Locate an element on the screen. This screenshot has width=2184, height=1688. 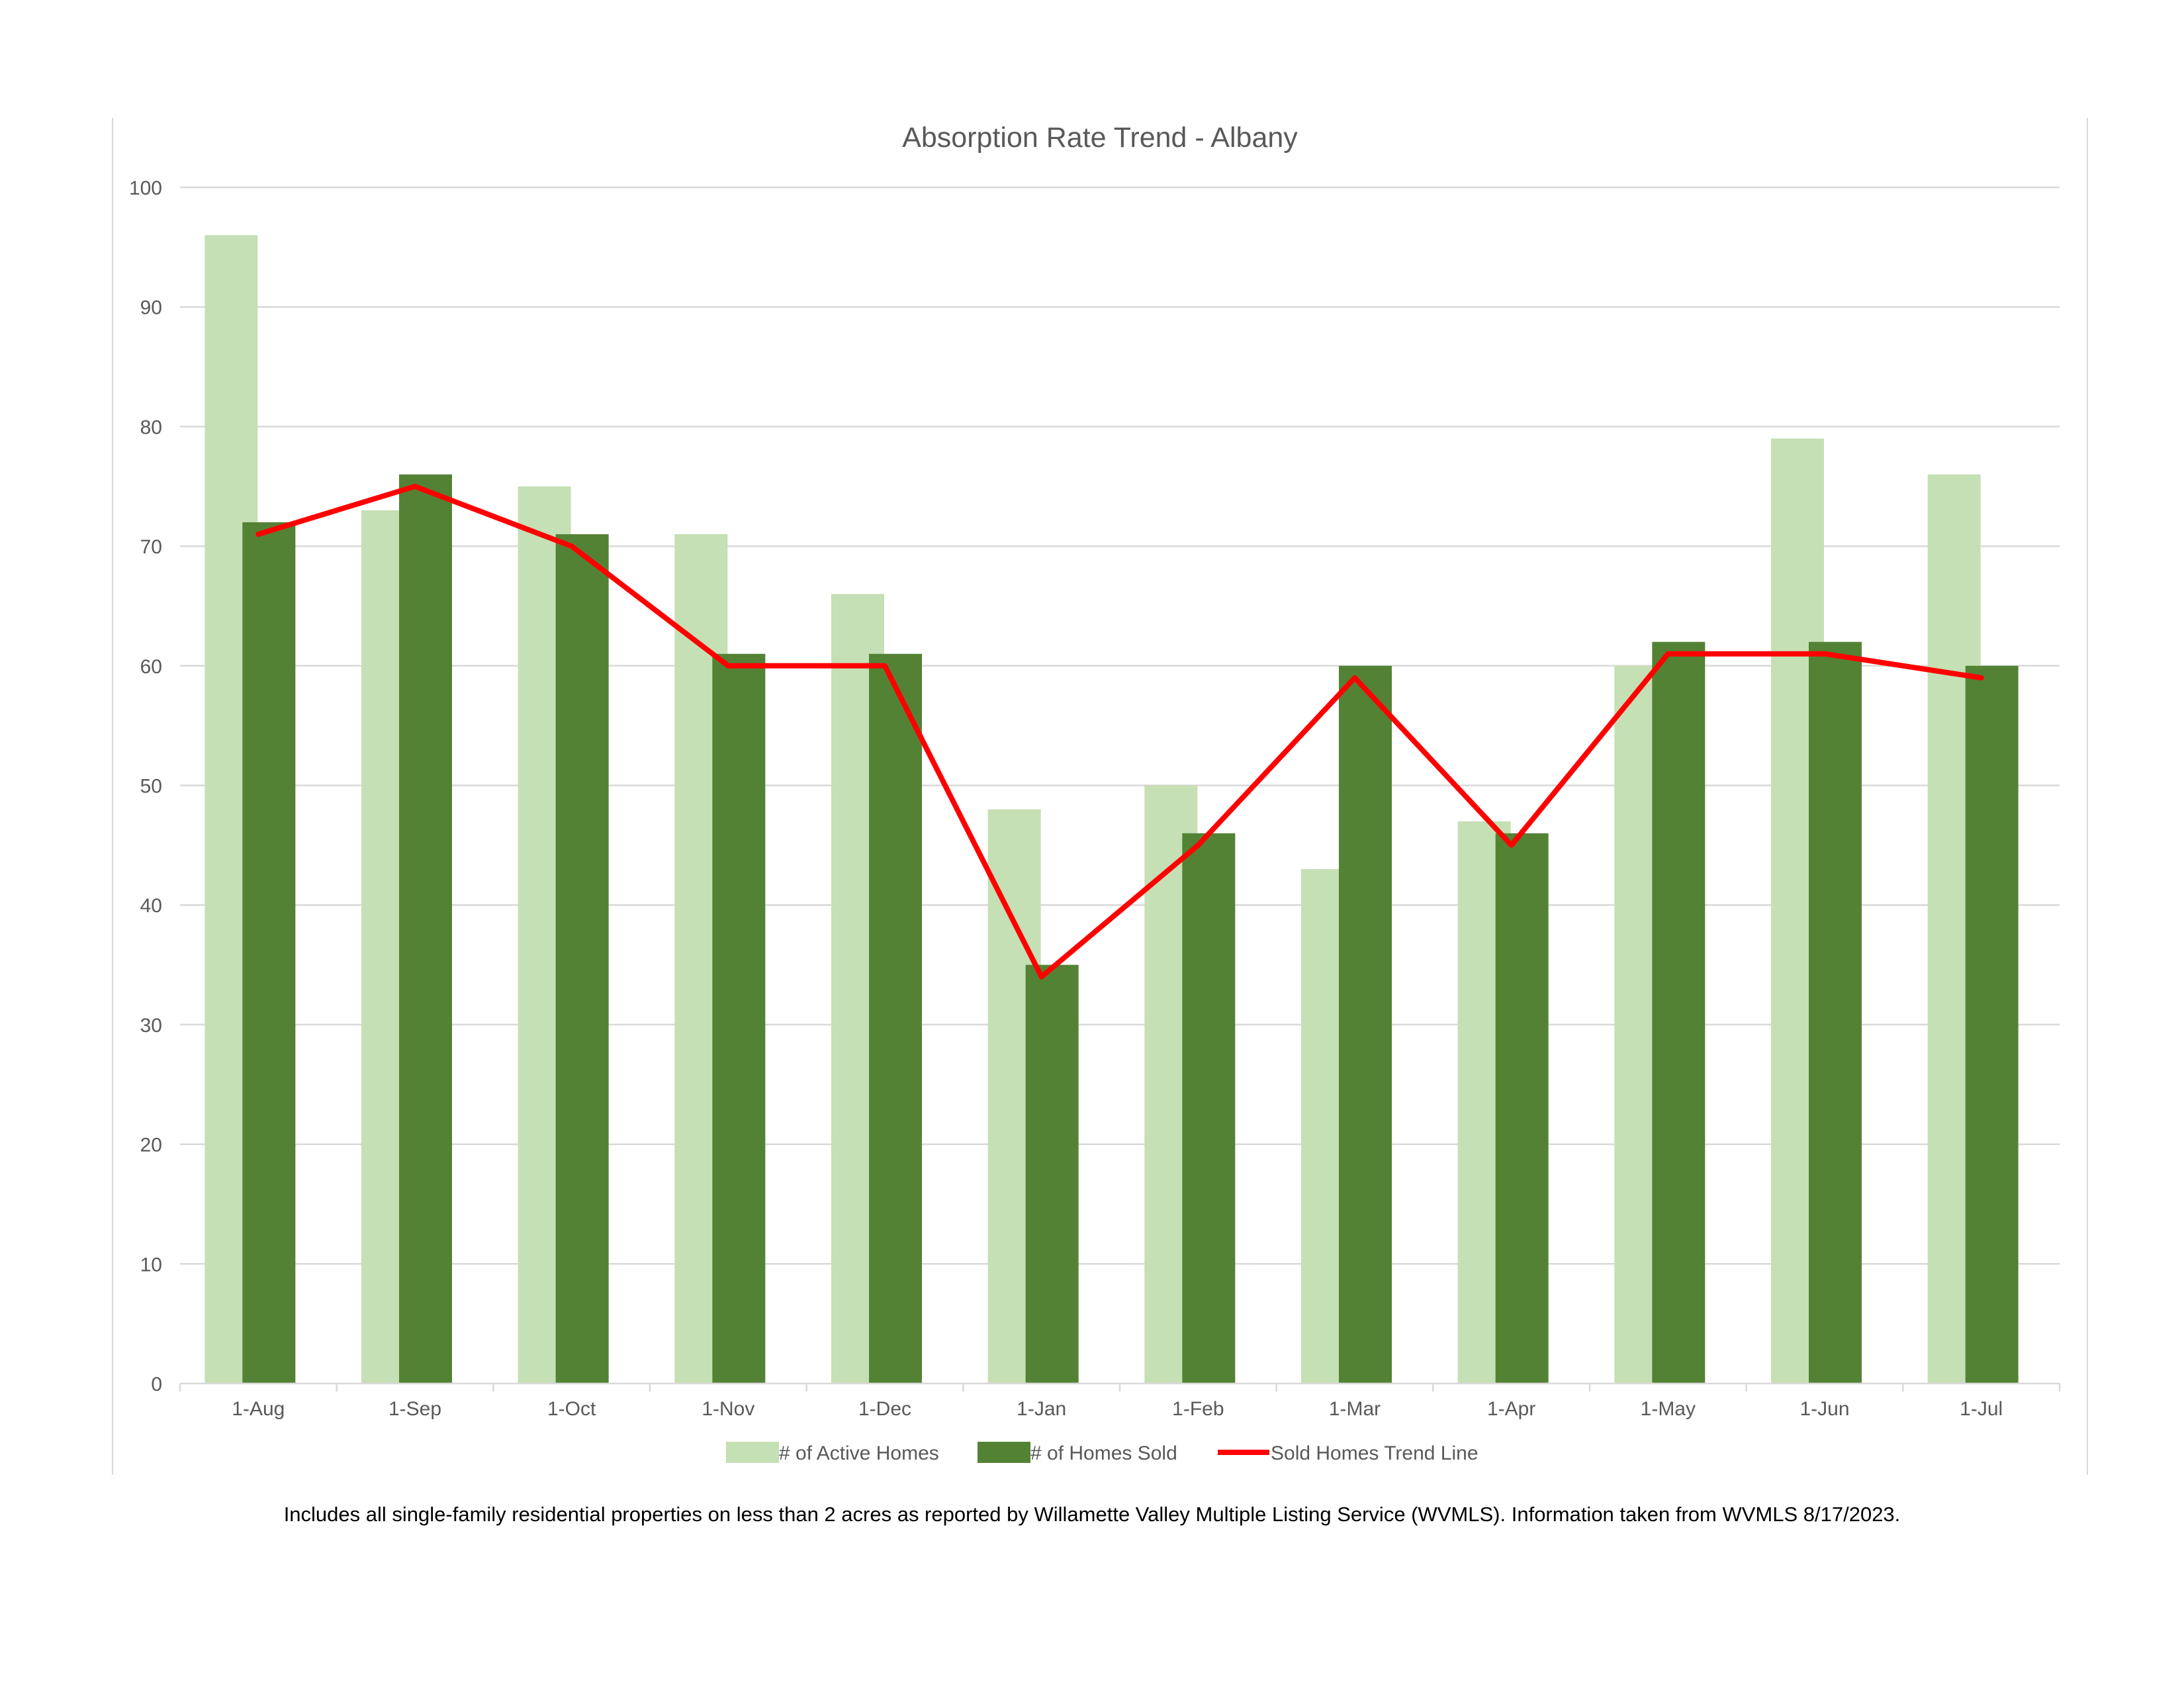
legend-homes-sold-label: # of Homes Sold is located at coordinates (1103, 1453).